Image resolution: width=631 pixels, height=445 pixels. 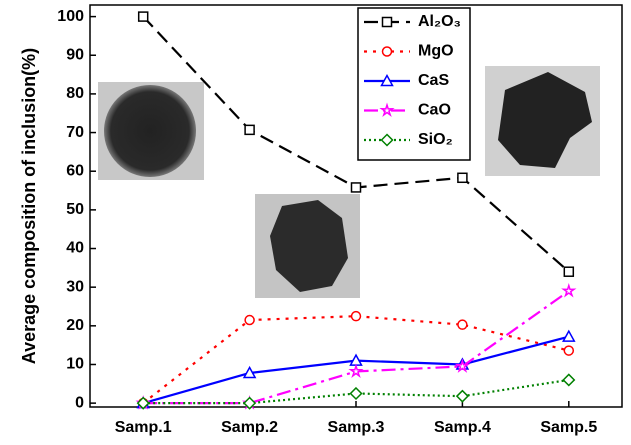 I want to click on y-tick-label: 90, so click(x=75, y=54).